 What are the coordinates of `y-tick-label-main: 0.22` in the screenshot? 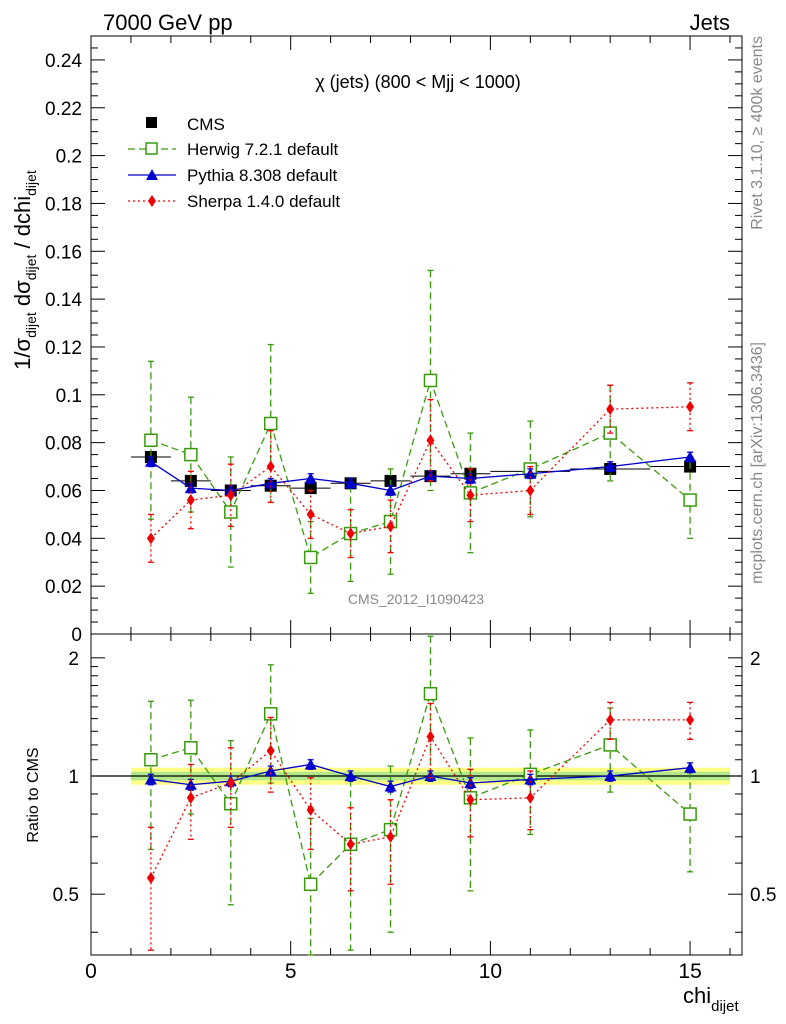 It's located at (63, 109).